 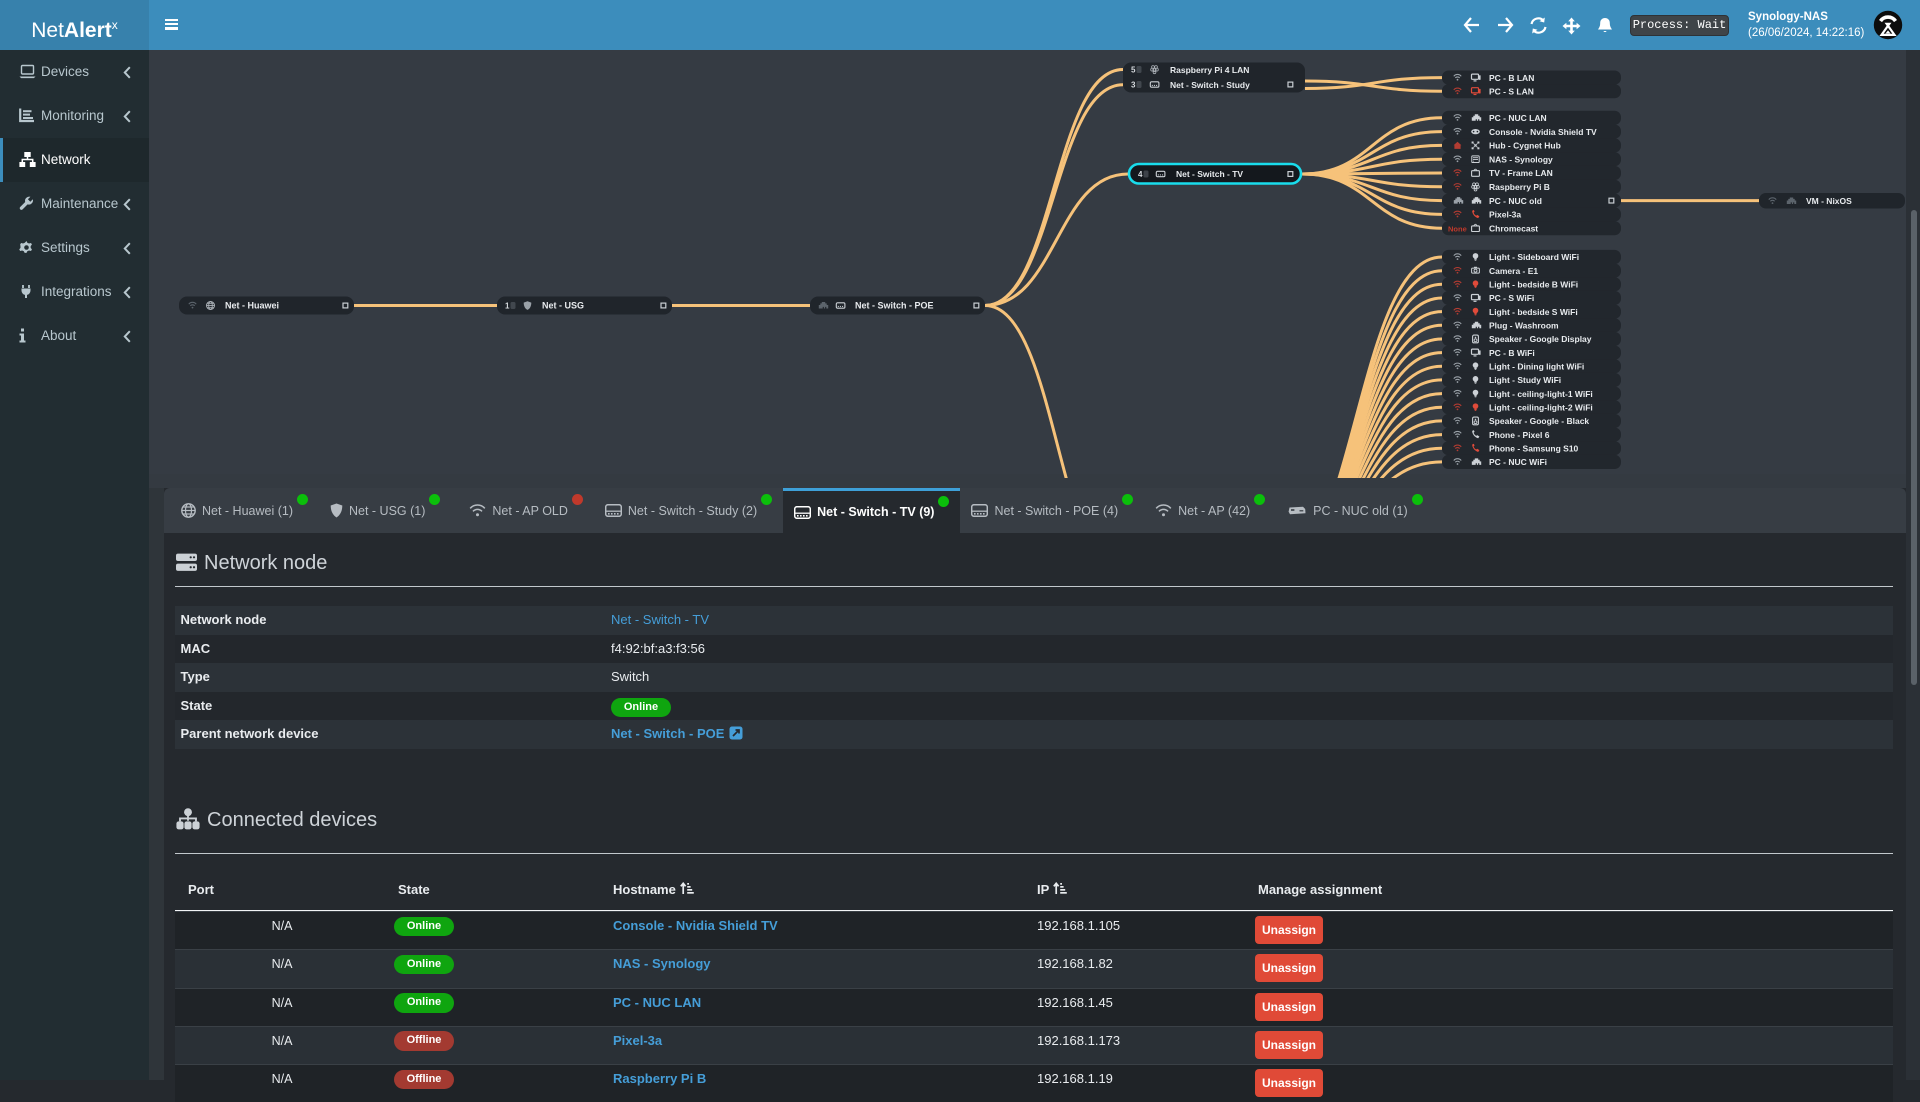 What do you see at coordinates (1524, 326) in the screenshot?
I see `svg-text: Plug - Washroom` at bounding box center [1524, 326].